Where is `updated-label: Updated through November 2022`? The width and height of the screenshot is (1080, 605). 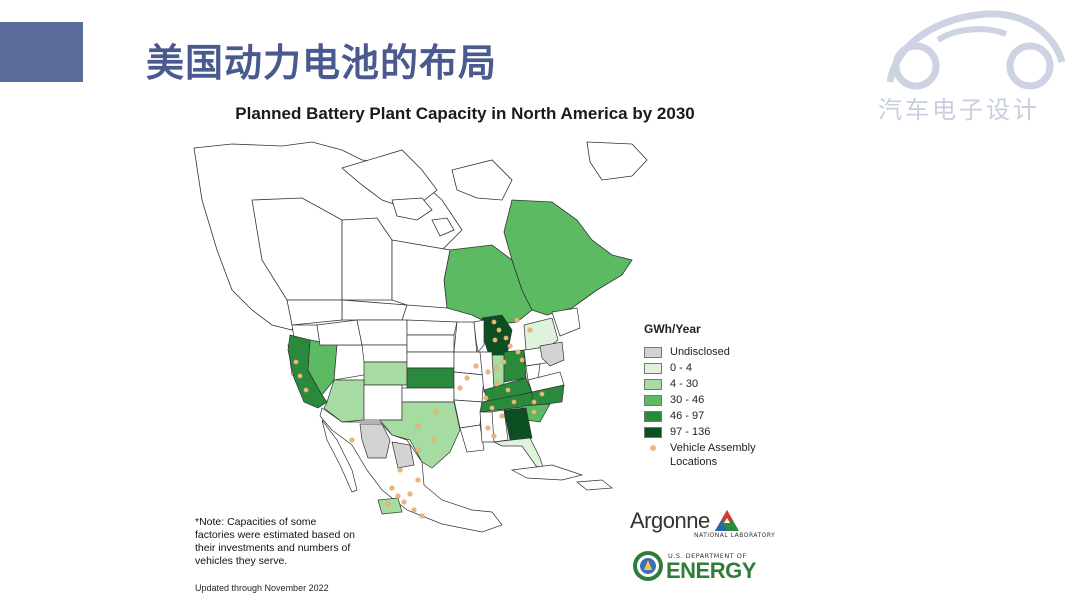
updated-label: Updated through November 2022 is located at coordinates (262, 588).